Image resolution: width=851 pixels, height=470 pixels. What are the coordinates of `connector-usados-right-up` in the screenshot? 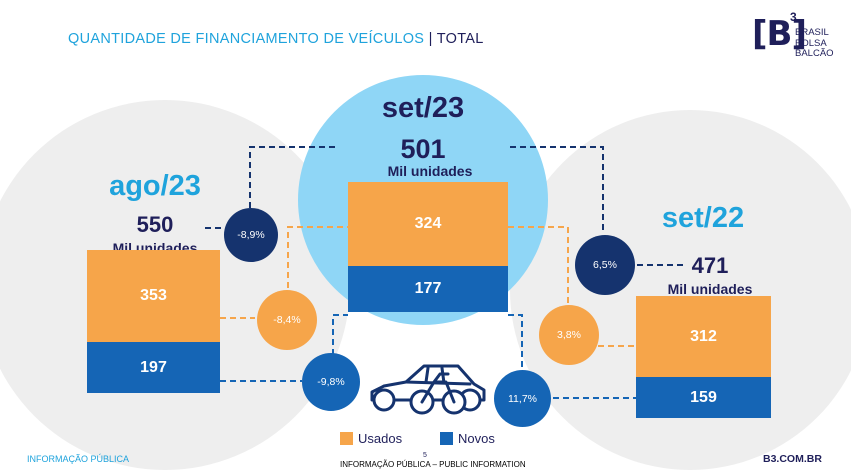 It's located at (538, 265).